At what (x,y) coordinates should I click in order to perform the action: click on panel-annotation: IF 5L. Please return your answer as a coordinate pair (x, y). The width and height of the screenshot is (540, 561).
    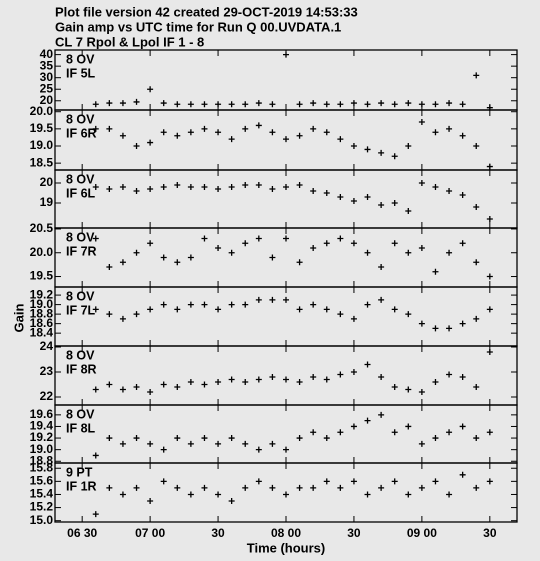
    Looking at the image, I should click on (81, 73).